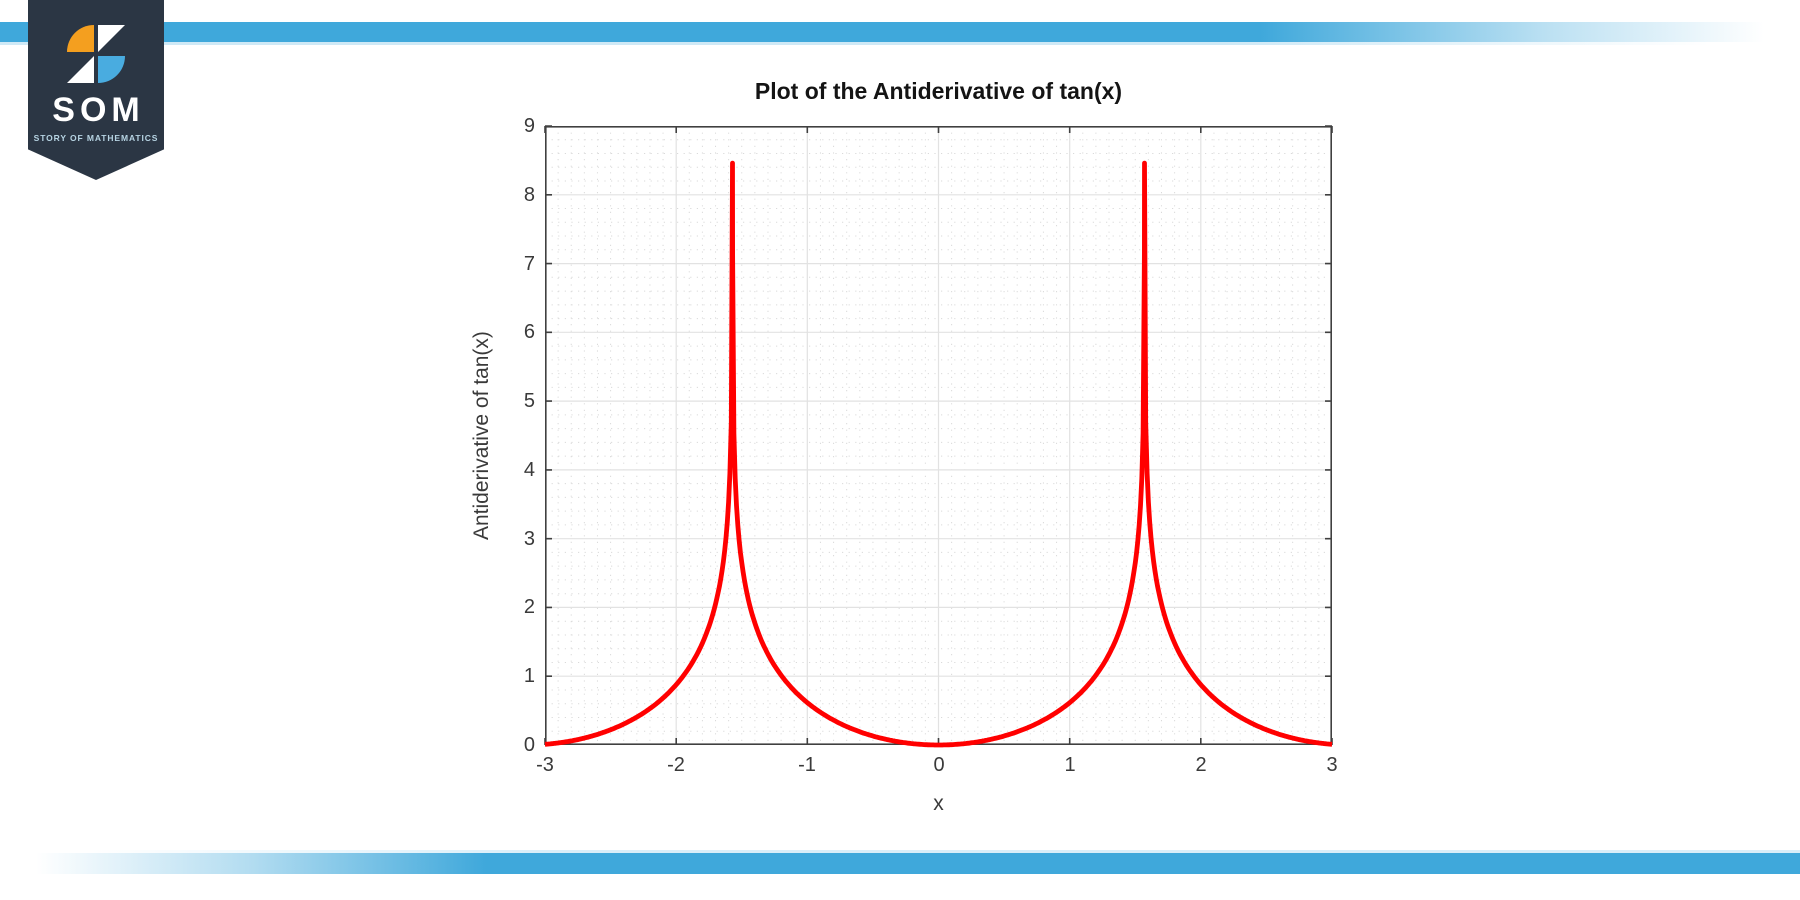 The image size is (1800, 900). What do you see at coordinates (939, 765) in the screenshot?
I see `x-tick-label: 0` at bounding box center [939, 765].